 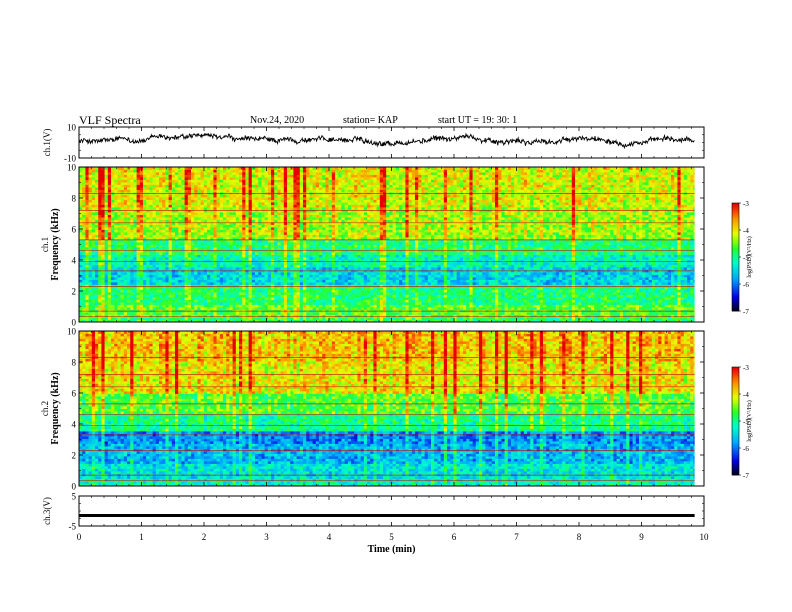 What do you see at coordinates (45, 244) in the screenshot?
I see `y-axis-channel-label: ch.1` at bounding box center [45, 244].